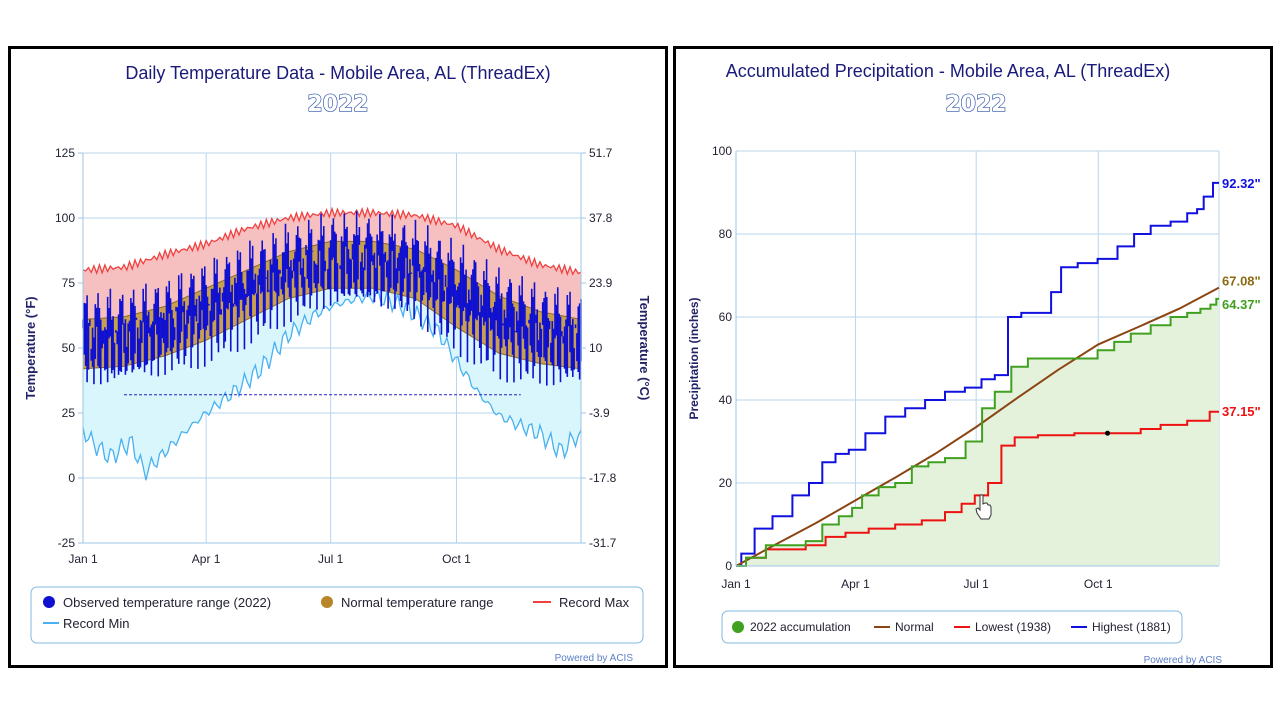  What do you see at coordinates (332, 241) in the screenshot?
I see `record-max-line` at bounding box center [332, 241].